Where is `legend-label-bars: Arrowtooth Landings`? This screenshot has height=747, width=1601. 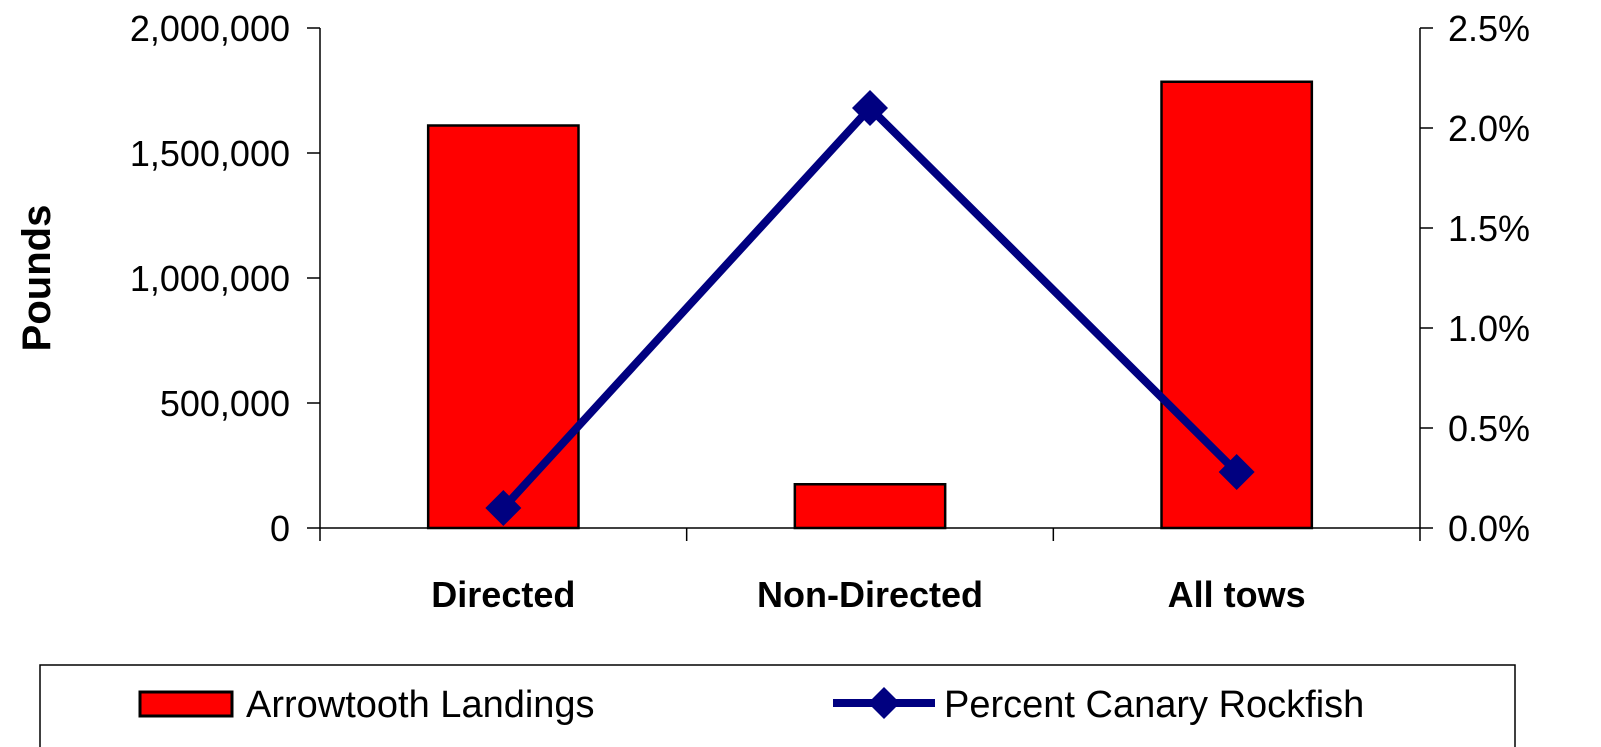 legend-label-bars: Arrowtooth Landings is located at coordinates (420, 705).